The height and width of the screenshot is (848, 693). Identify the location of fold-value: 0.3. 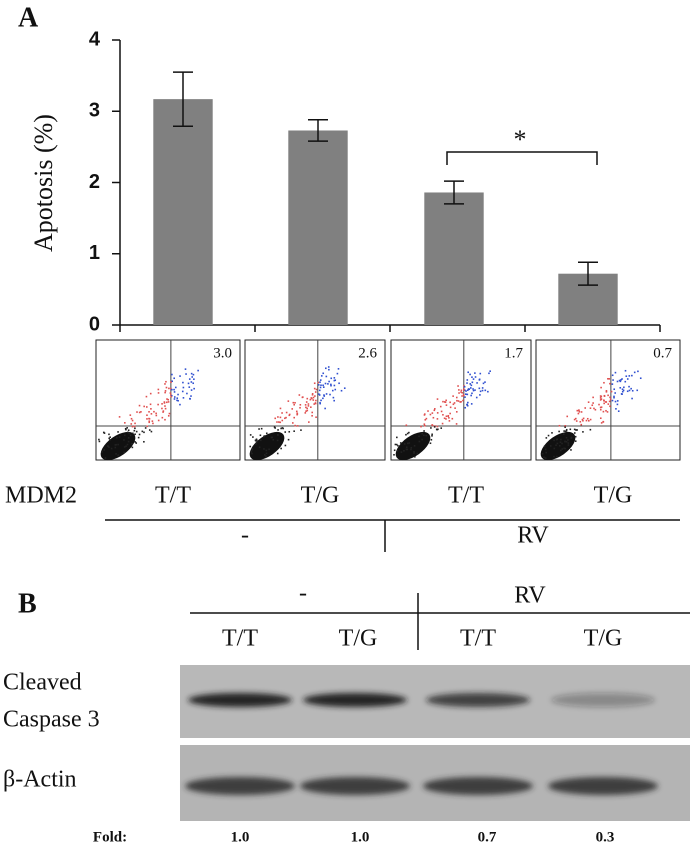
(605, 837).